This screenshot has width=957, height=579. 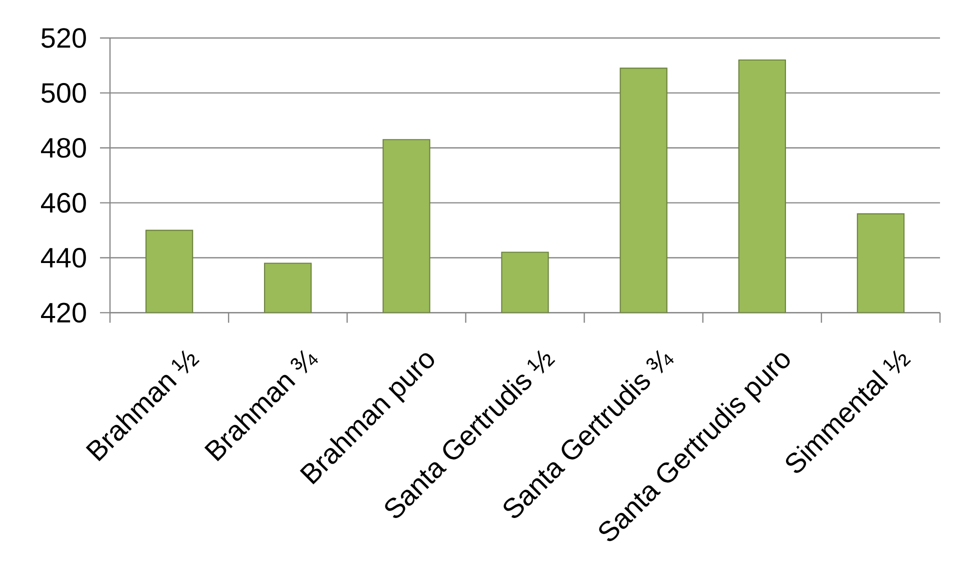 I want to click on y-tick-label: 420, so click(x=63, y=312).